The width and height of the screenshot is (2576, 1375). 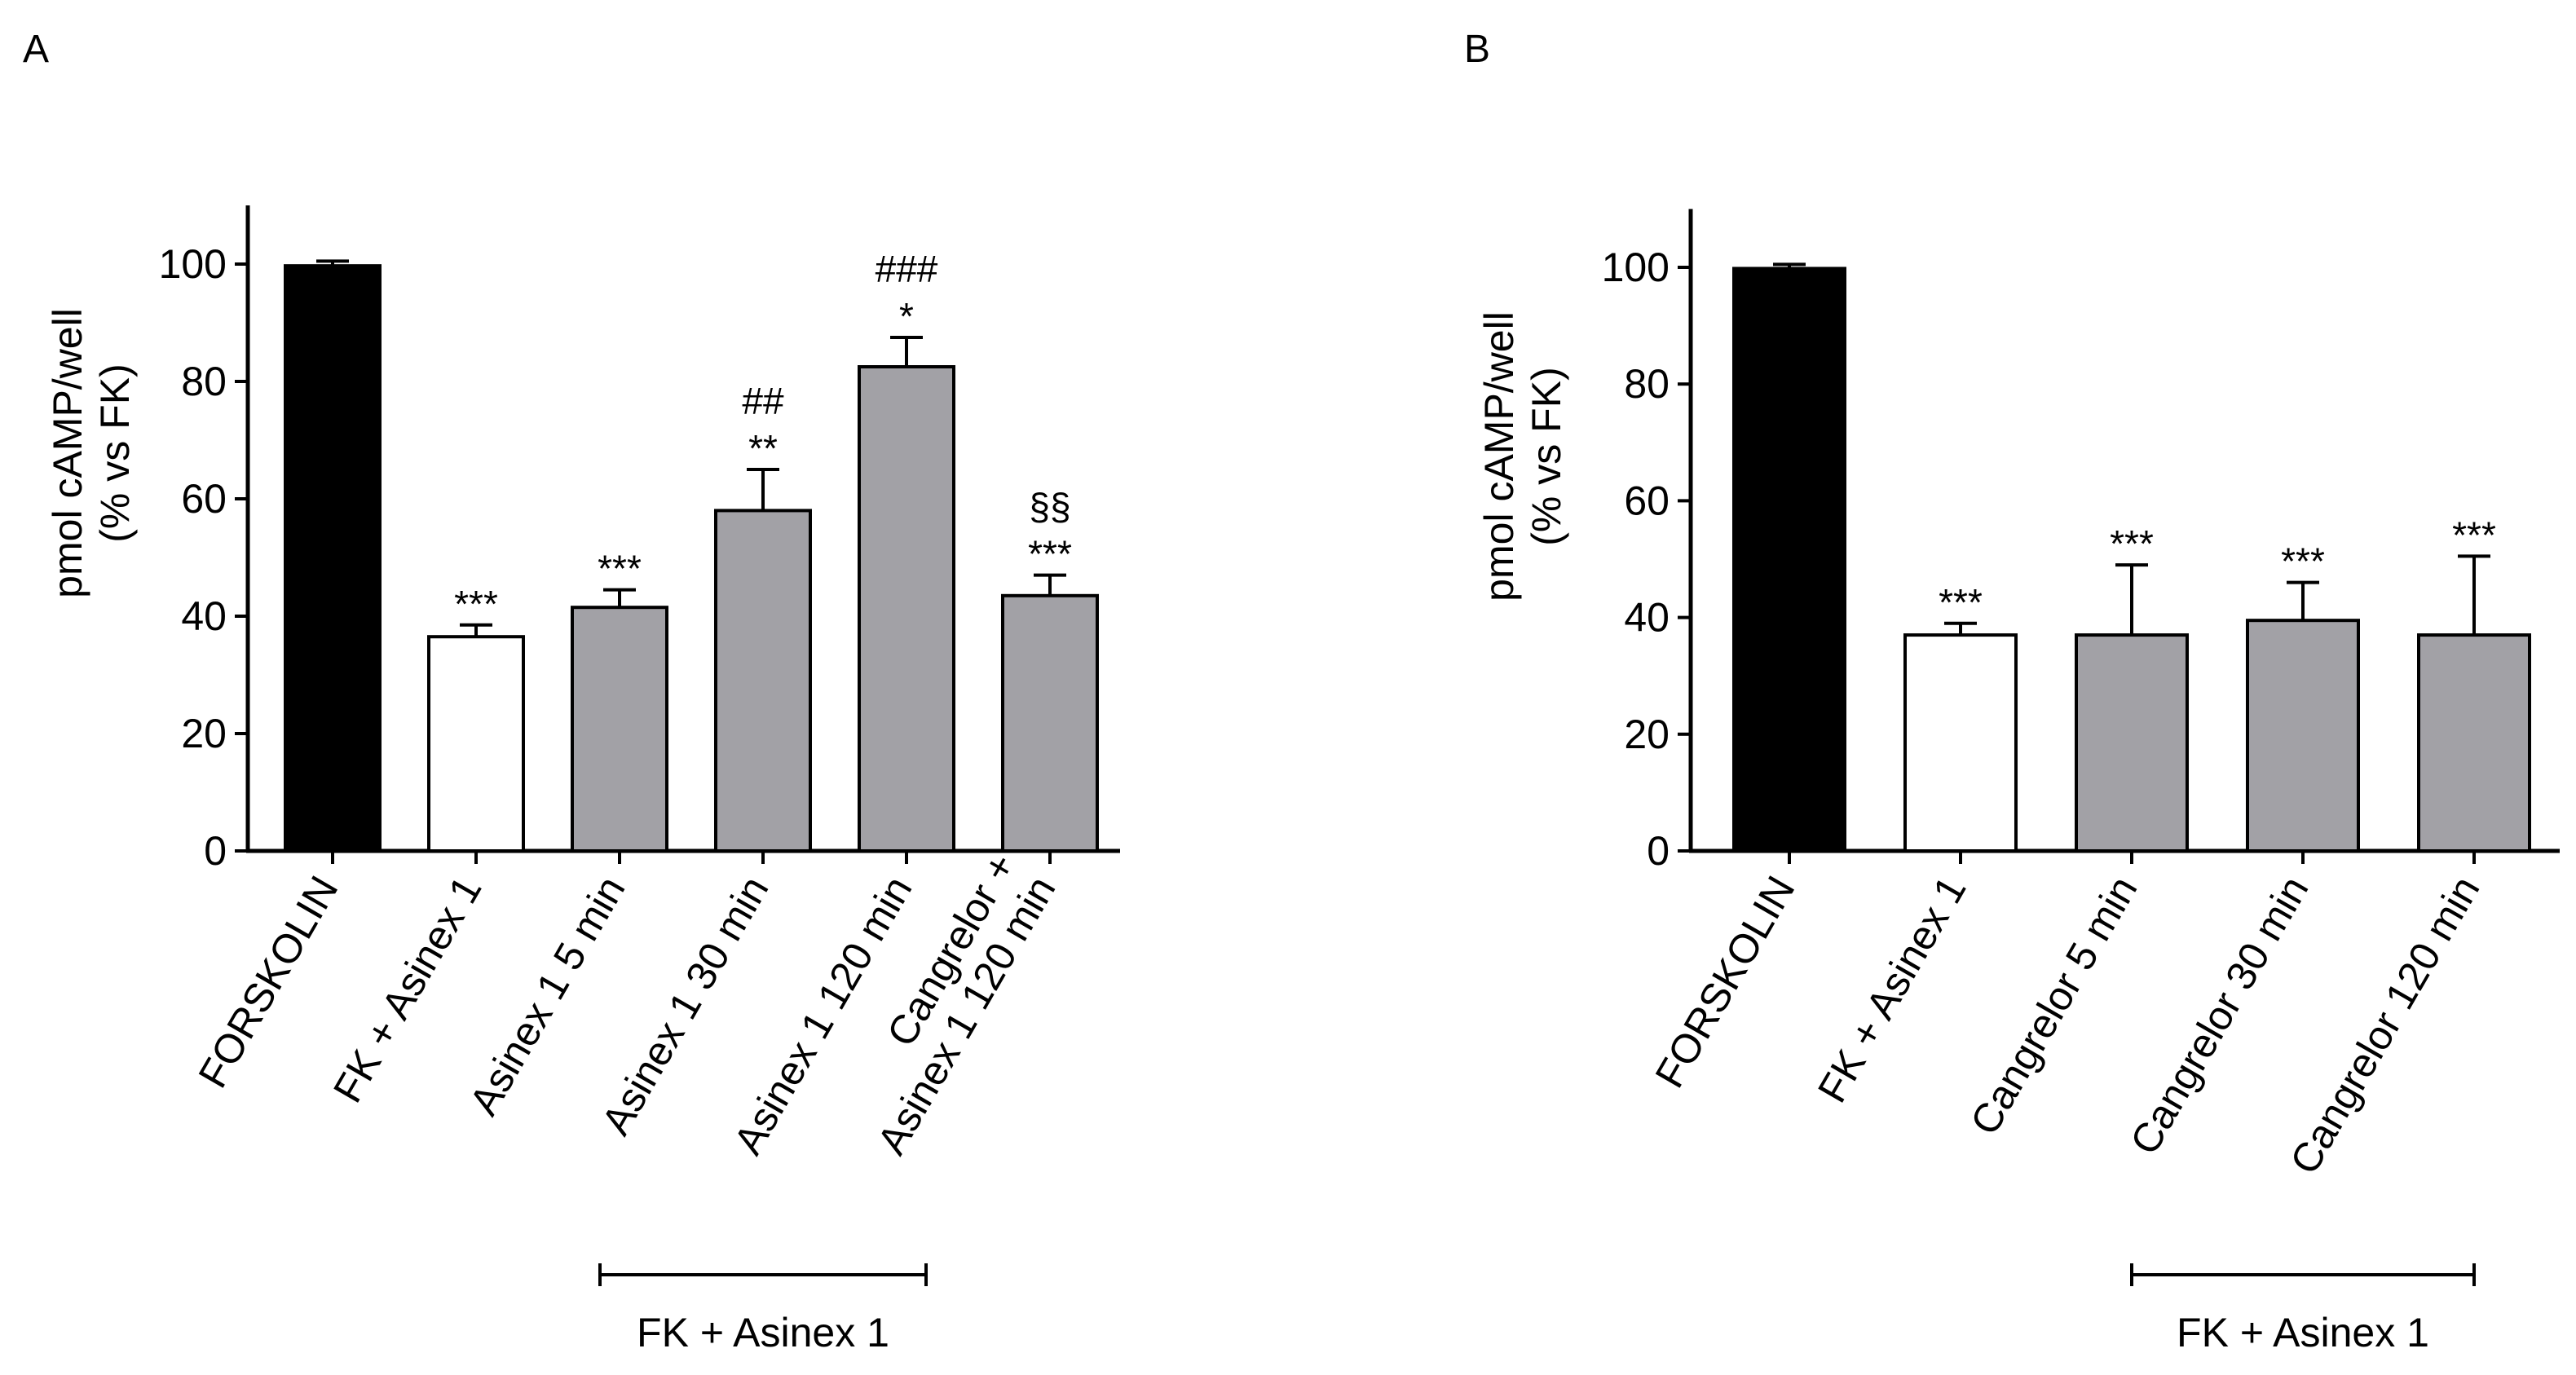 I want to click on significance-label: **, so click(x=763, y=448).